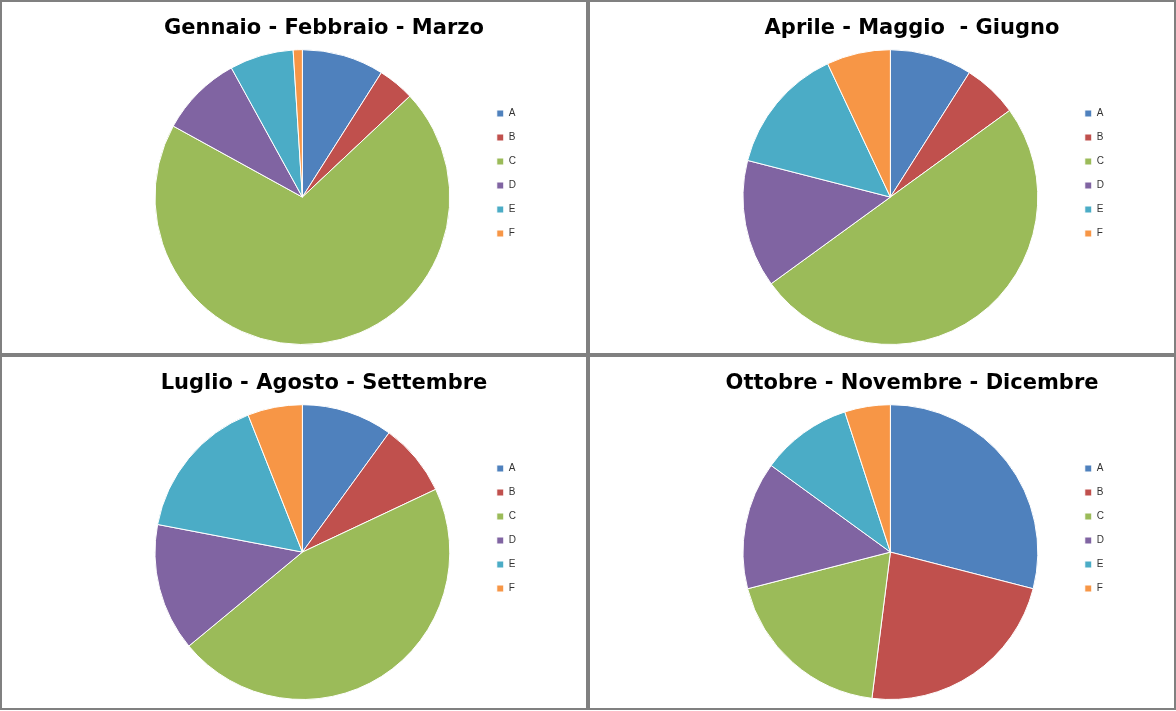  I want to click on chart-title: Luglio - Agosto - Settembre, so click(324, 382).